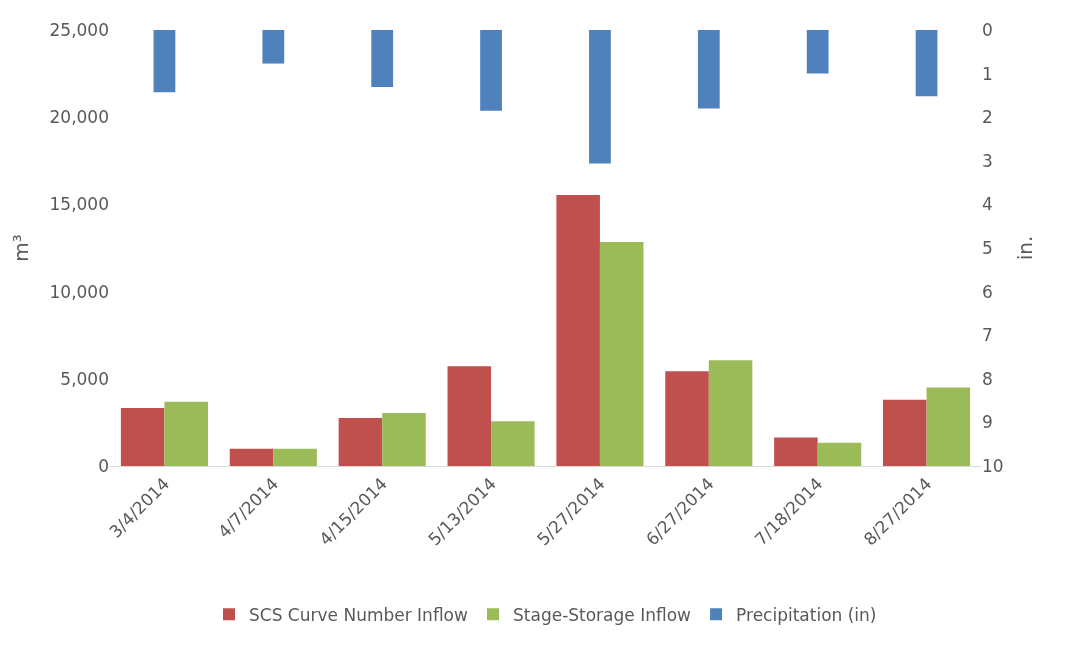 Image resolution: width=1091 pixels, height=645 pixels. I want to click on y2-tick-label: 4, so click(987, 204).